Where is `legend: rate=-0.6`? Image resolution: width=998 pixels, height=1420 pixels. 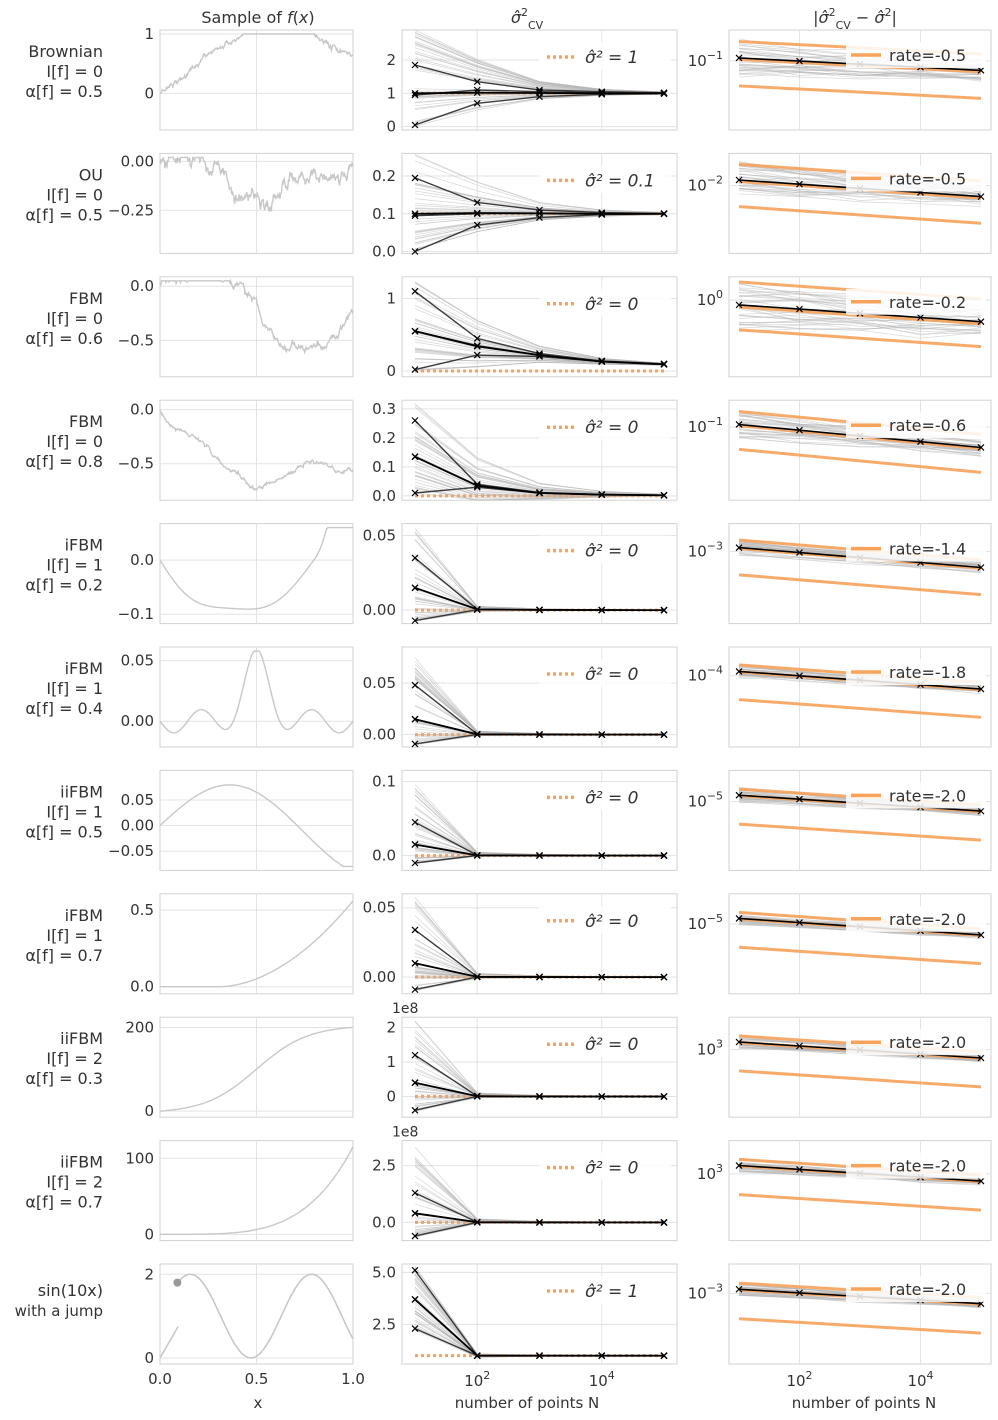 legend: rate=-0.6 is located at coordinates (916, 425).